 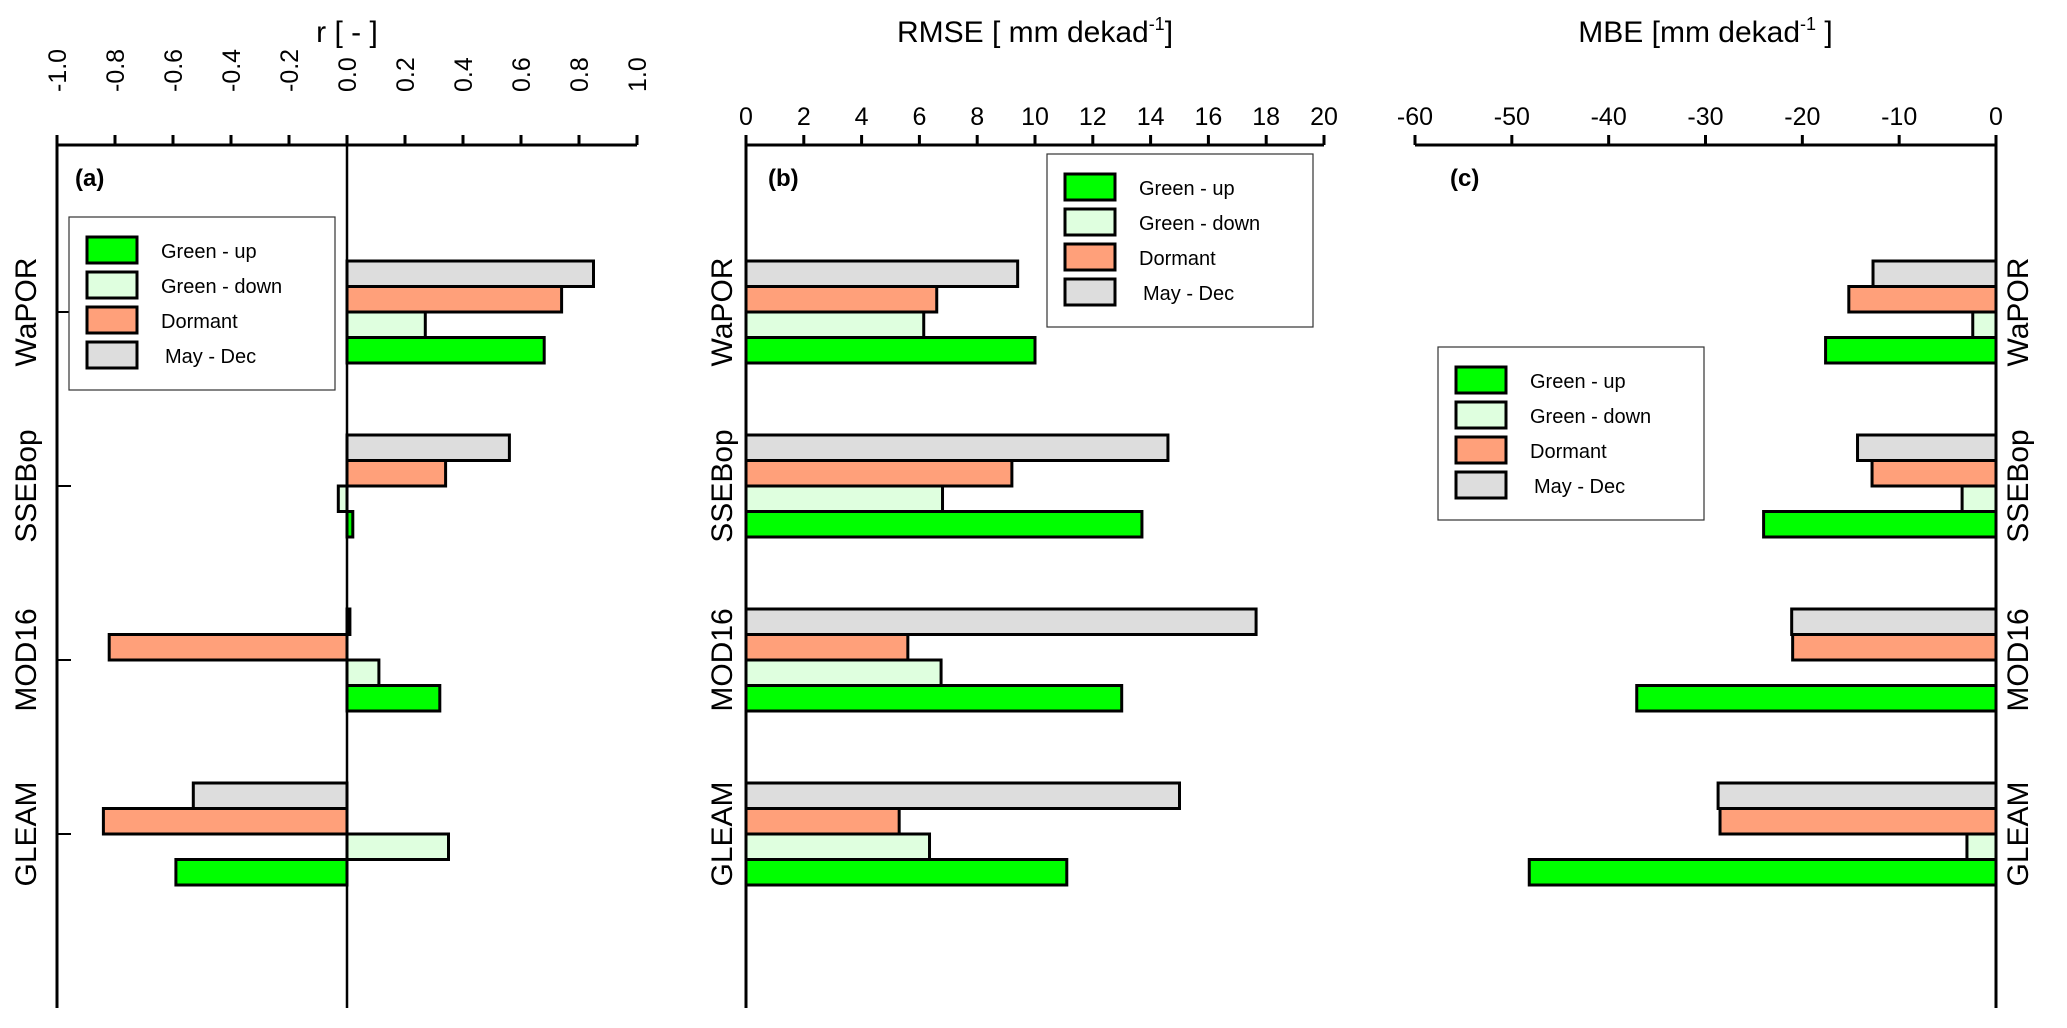 I want to click on x-tick-label: 14, so click(x=1151, y=117).